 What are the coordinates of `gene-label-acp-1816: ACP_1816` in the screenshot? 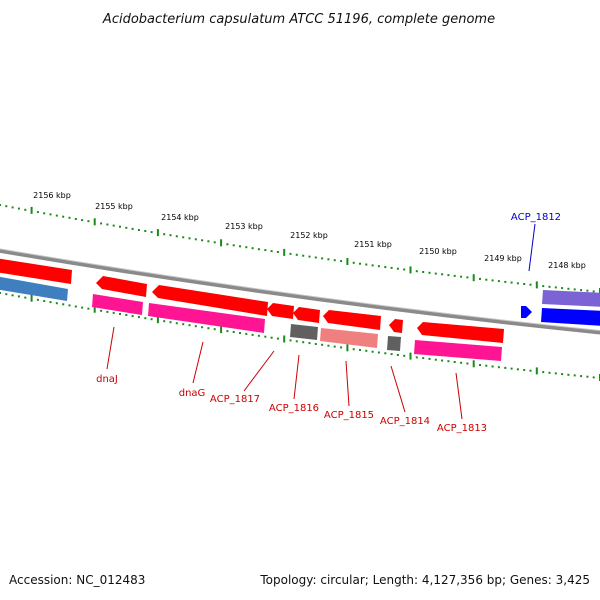 It's located at (294, 408).